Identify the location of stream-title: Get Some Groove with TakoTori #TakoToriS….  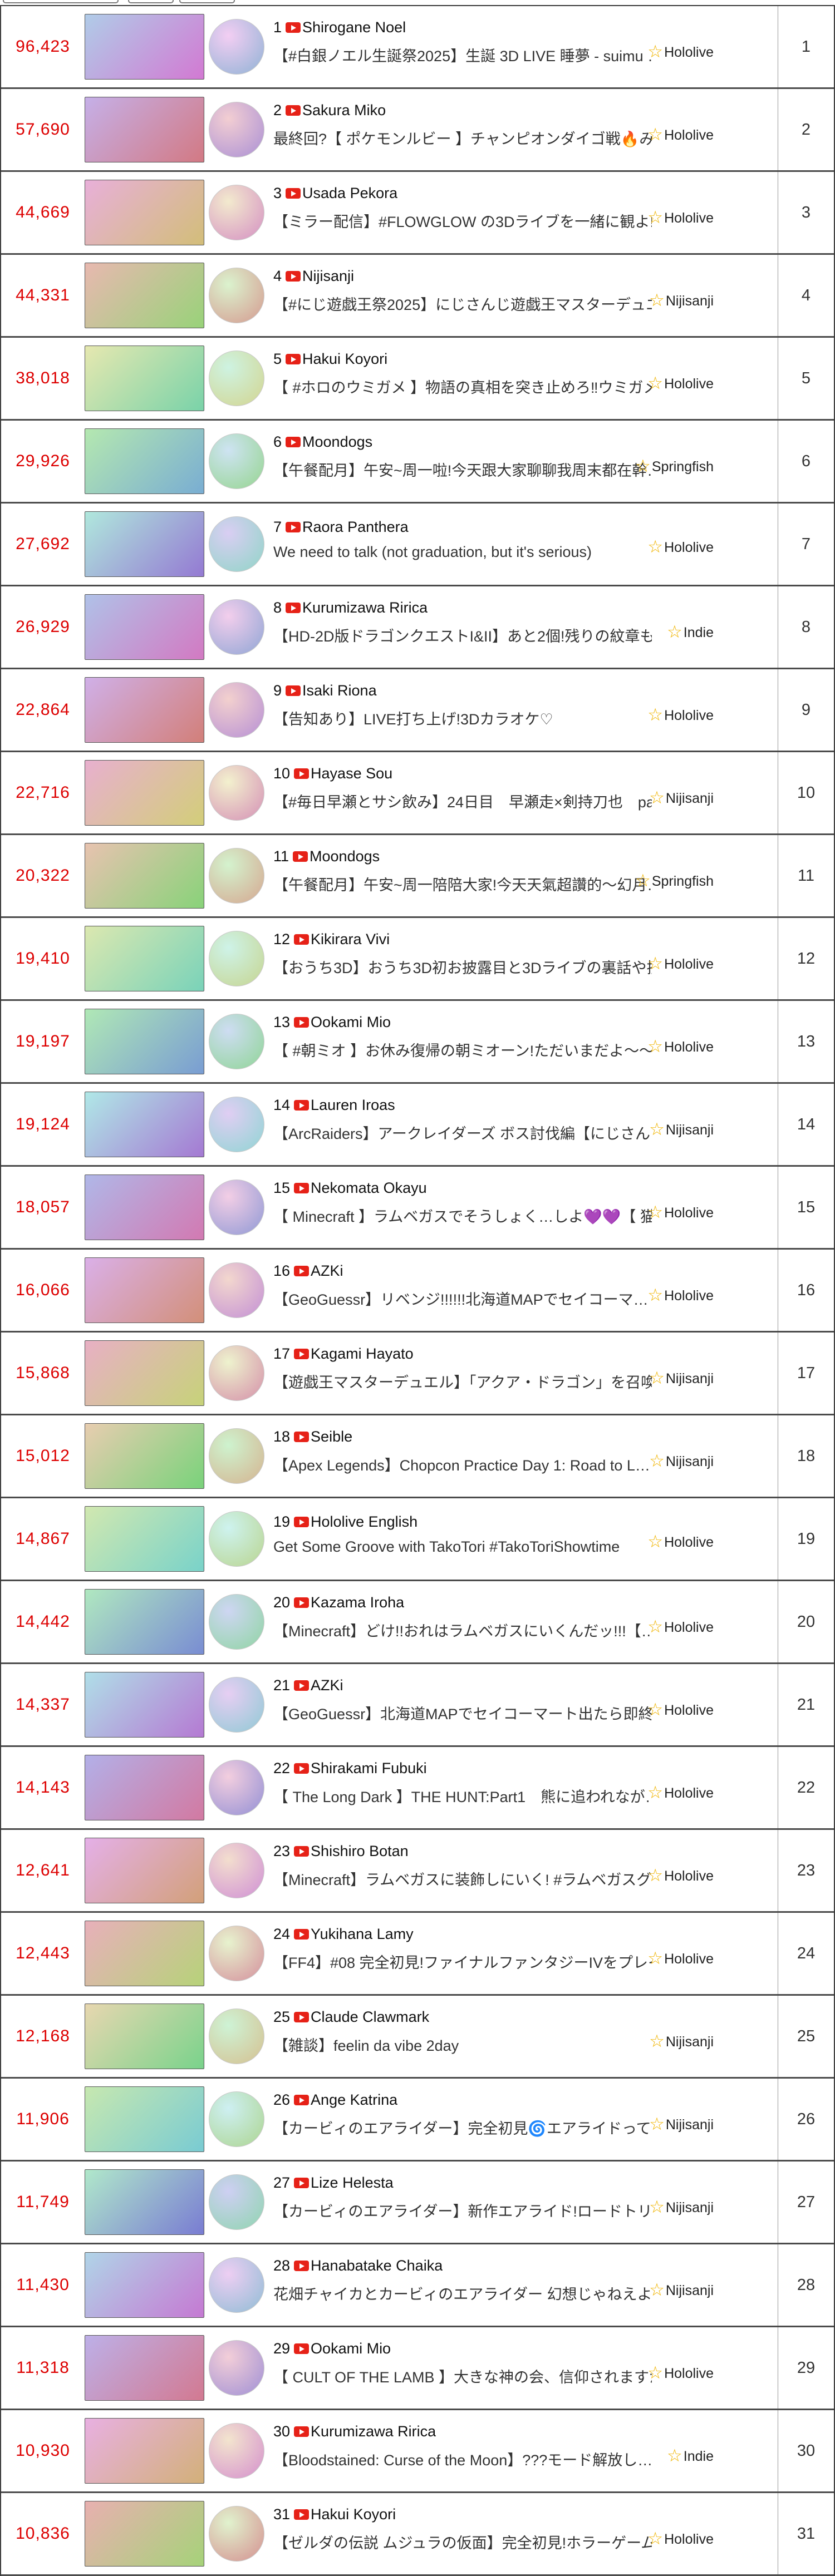
(446, 1547).